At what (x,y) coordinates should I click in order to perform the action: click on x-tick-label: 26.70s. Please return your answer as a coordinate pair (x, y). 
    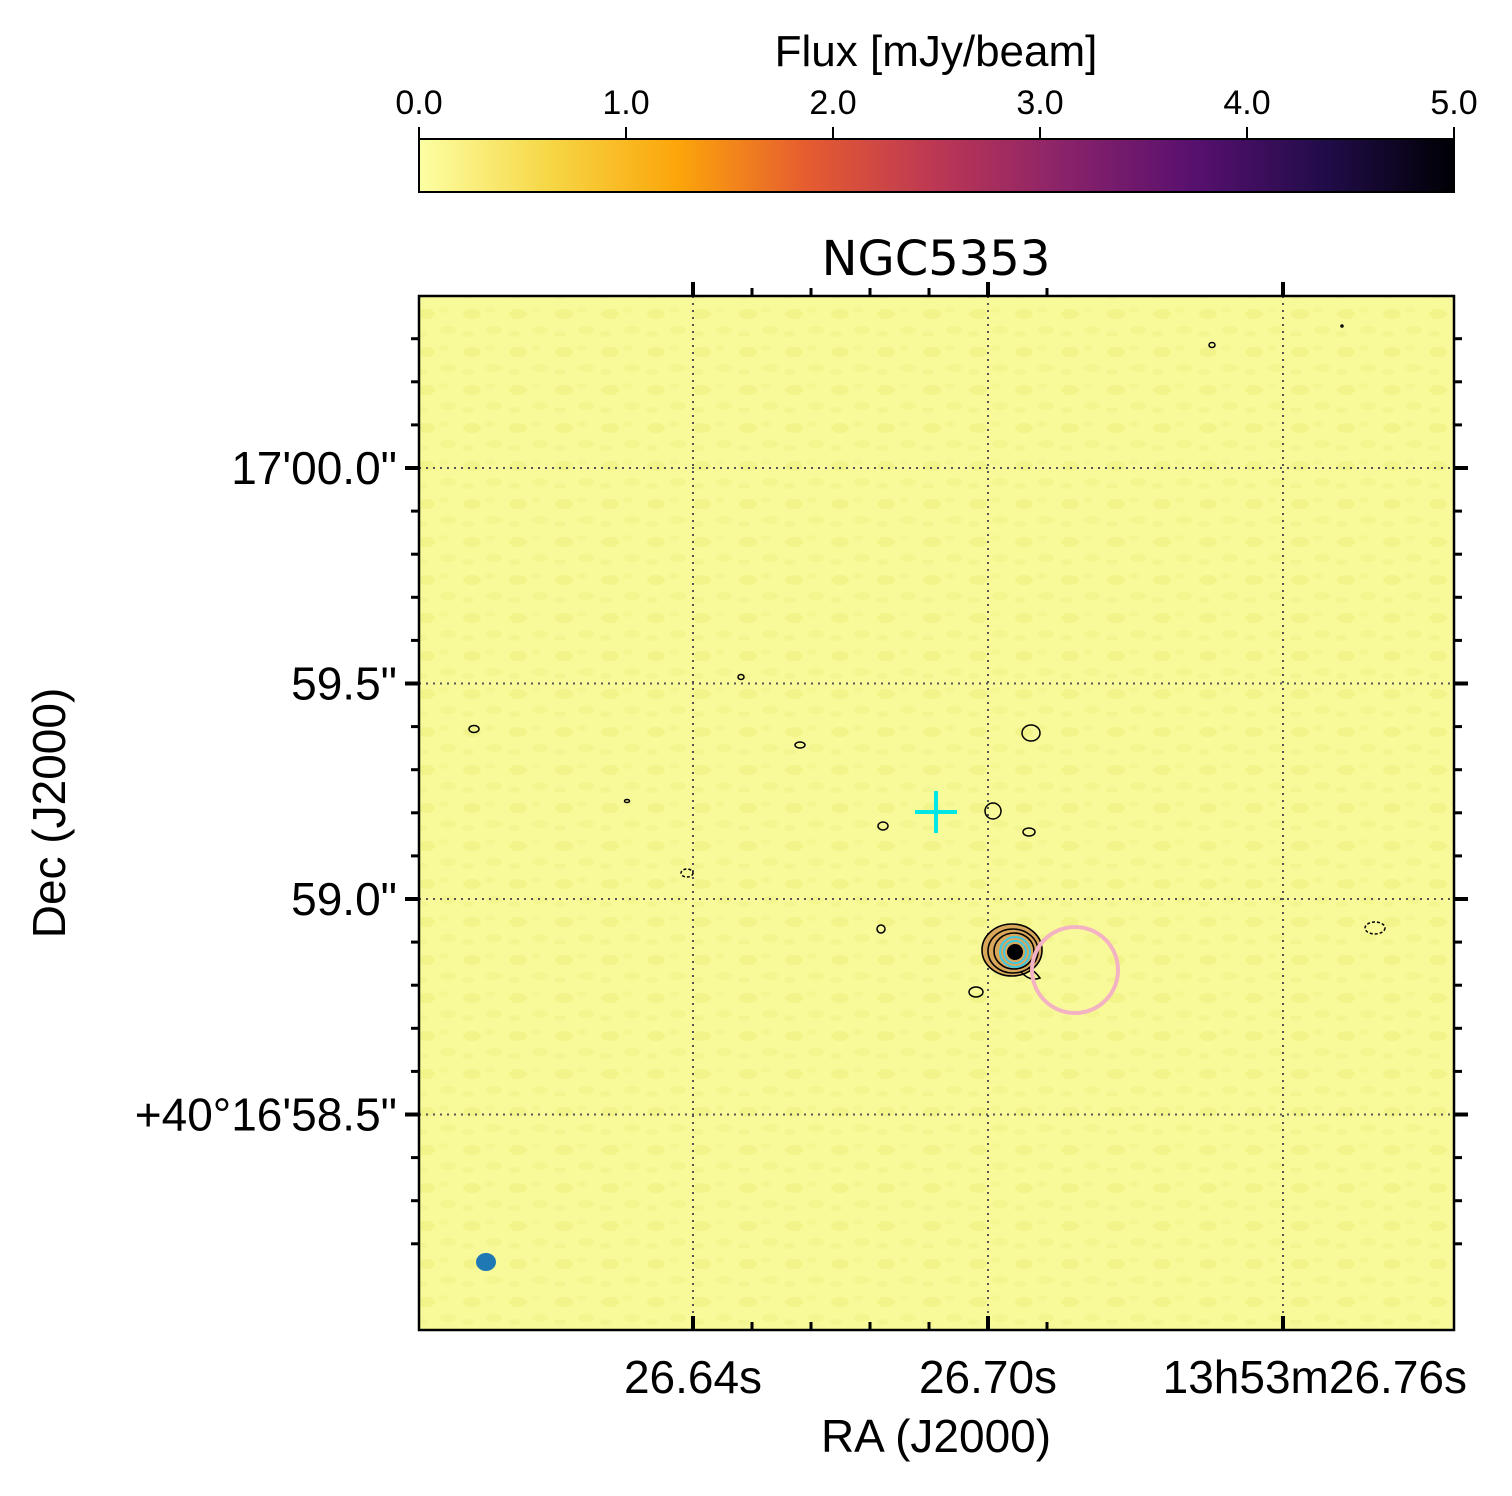
    Looking at the image, I should click on (988, 1377).